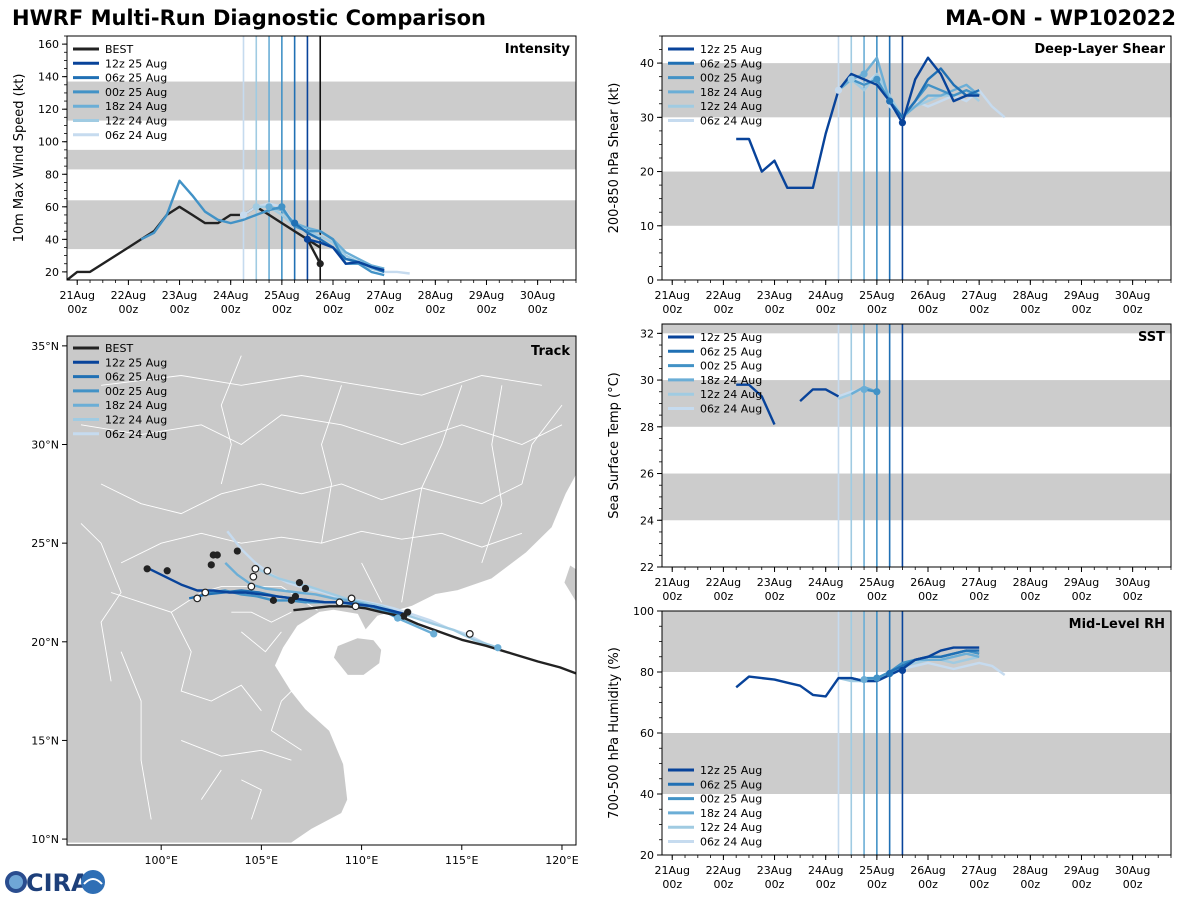  What do you see at coordinates (647, 672) in the screenshot?
I see `y-tick-label: 80` at bounding box center [647, 672].